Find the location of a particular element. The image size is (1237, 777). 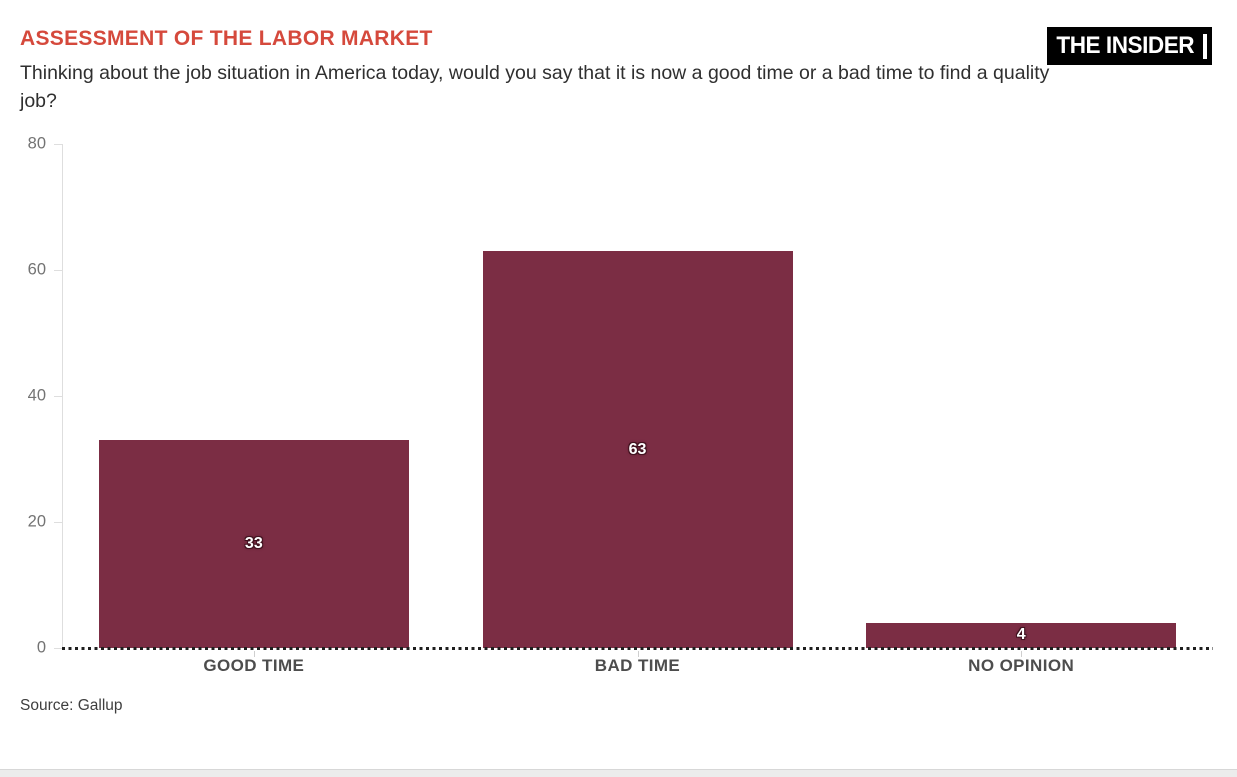

bar-good-time: 33 is located at coordinates (253, 544).